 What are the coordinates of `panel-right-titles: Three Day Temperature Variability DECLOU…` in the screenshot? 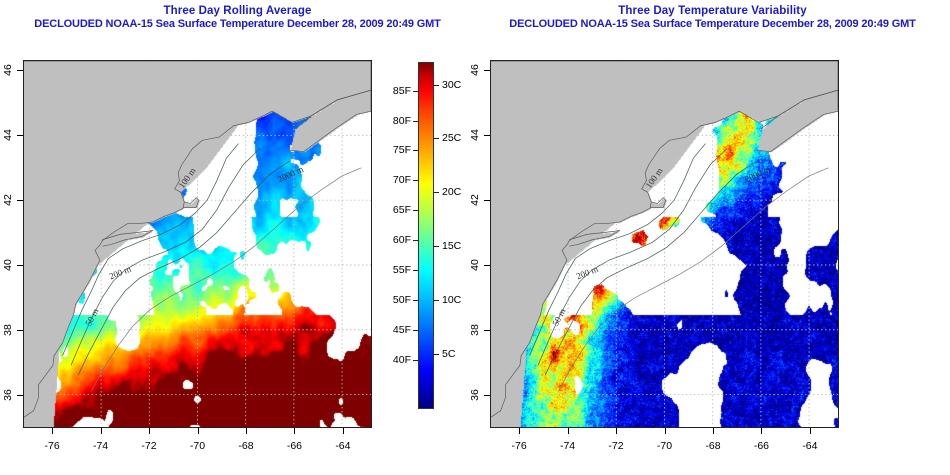 It's located at (712, 18).